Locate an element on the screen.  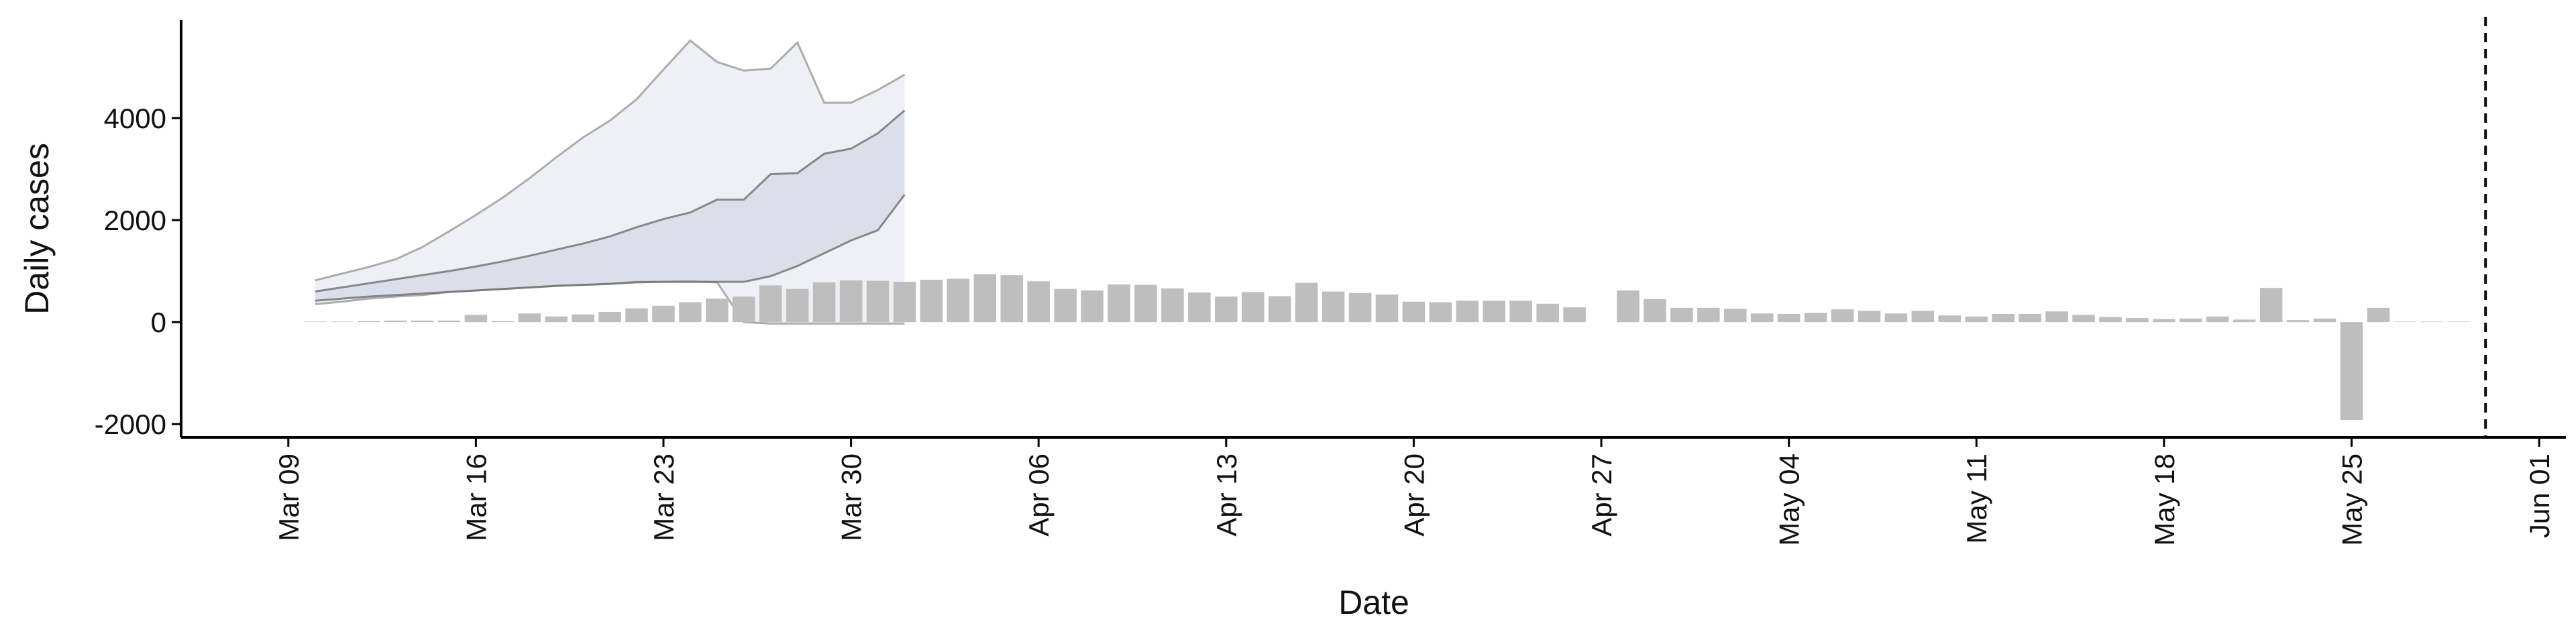
x-tick-label: Mar 16 is located at coordinates (476, 497).